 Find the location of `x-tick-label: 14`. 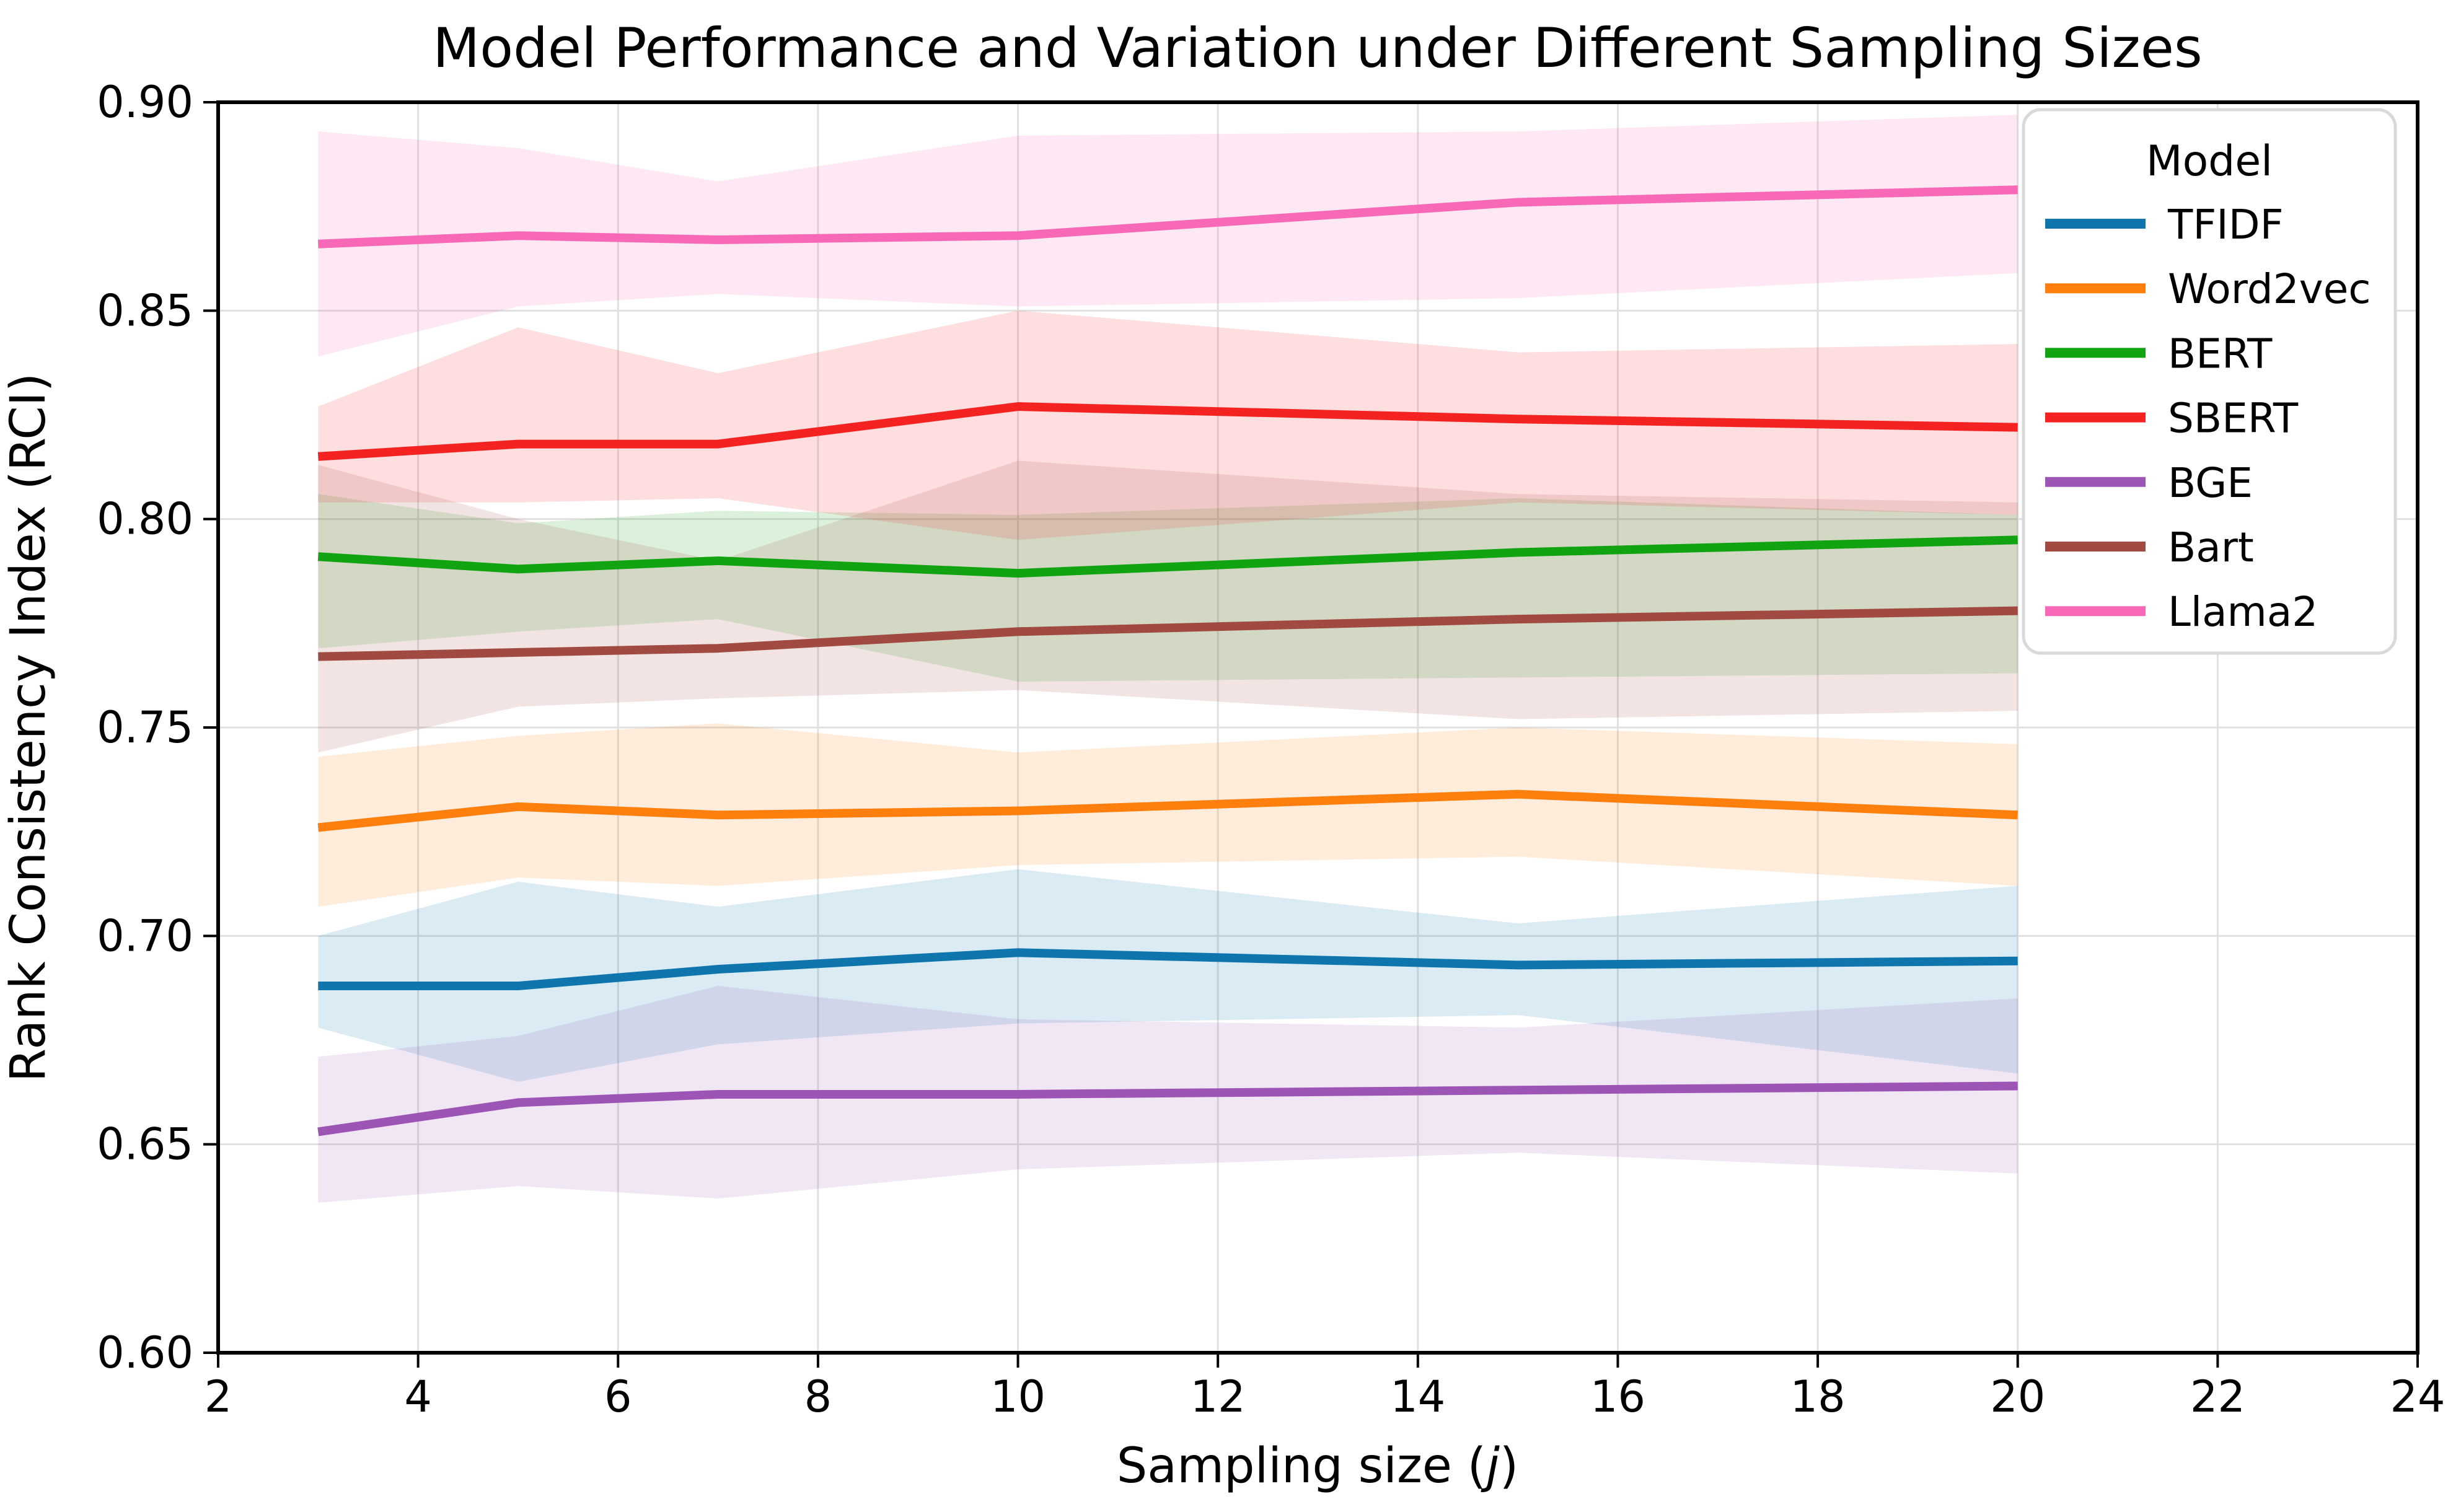

x-tick-label: 14 is located at coordinates (1417, 1396).